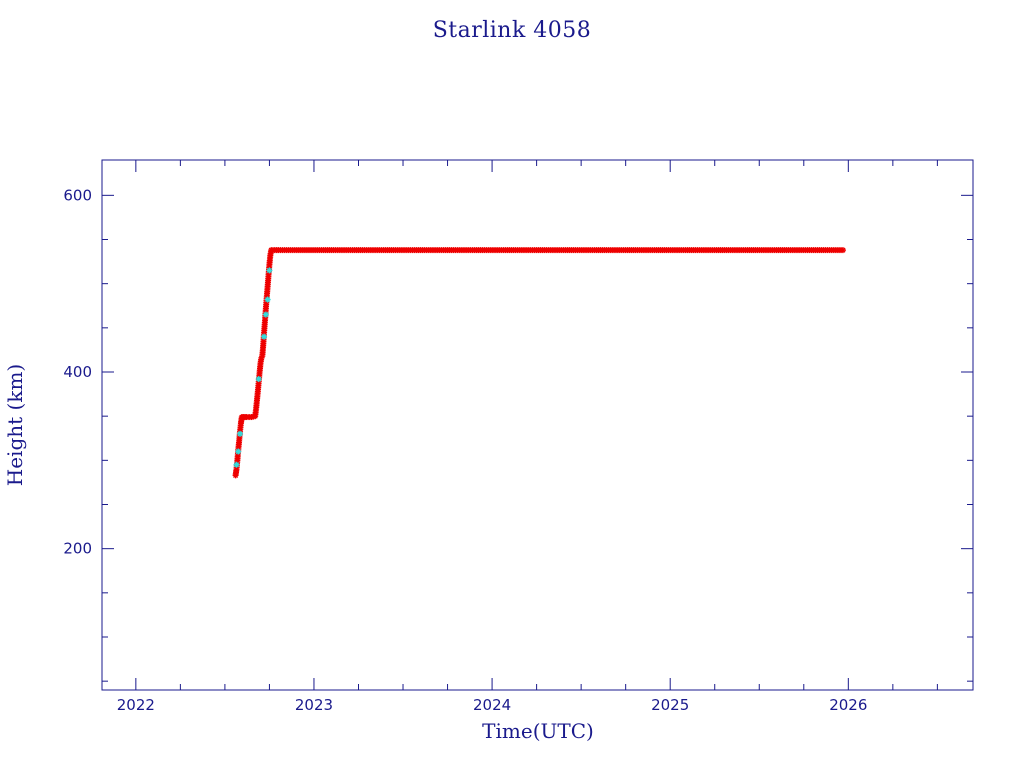 This screenshot has width=1024, height=768. Describe the element at coordinates (15, 425) in the screenshot. I see `y-axis-label: Height (km)` at that location.